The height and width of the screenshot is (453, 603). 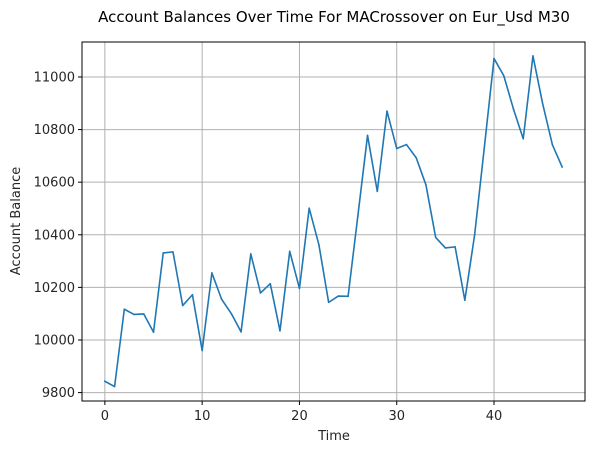 What do you see at coordinates (16, 221) in the screenshot?
I see `y-axis-label: Account Balance` at bounding box center [16, 221].